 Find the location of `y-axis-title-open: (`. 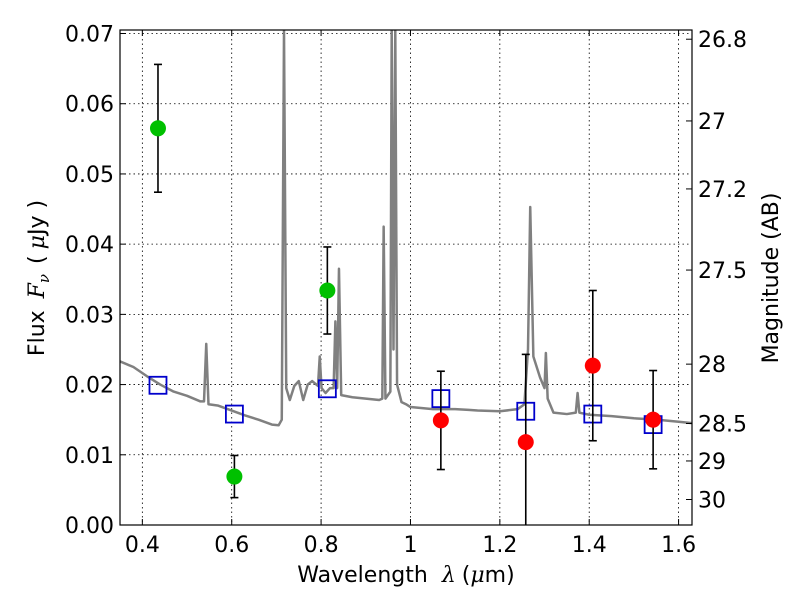

y-axis-title-open: ( is located at coordinates (37, 259).